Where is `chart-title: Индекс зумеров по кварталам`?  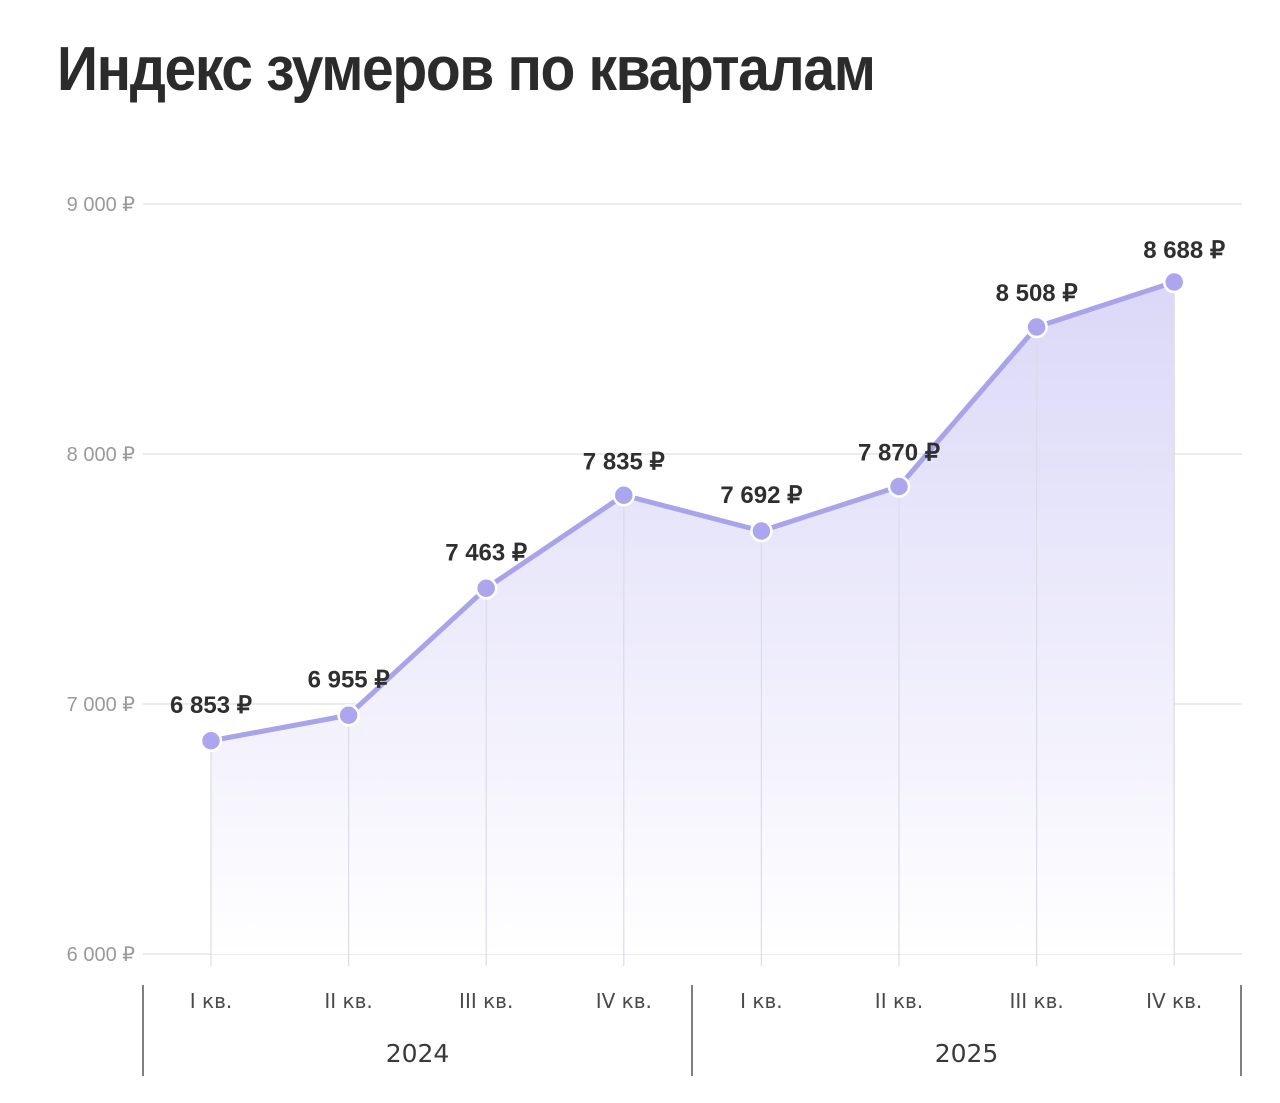
chart-title: Индекс зумеров по кварталам is located at coordinates (466, 69).